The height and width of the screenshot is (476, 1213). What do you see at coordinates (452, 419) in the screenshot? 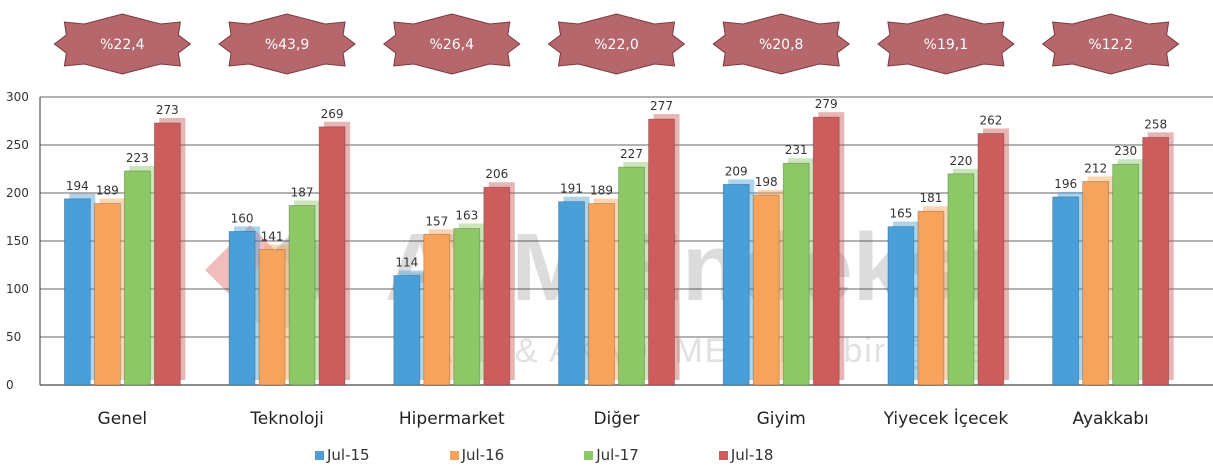
I see `category-label: Hipermarket` at bounding box center [452, 419].